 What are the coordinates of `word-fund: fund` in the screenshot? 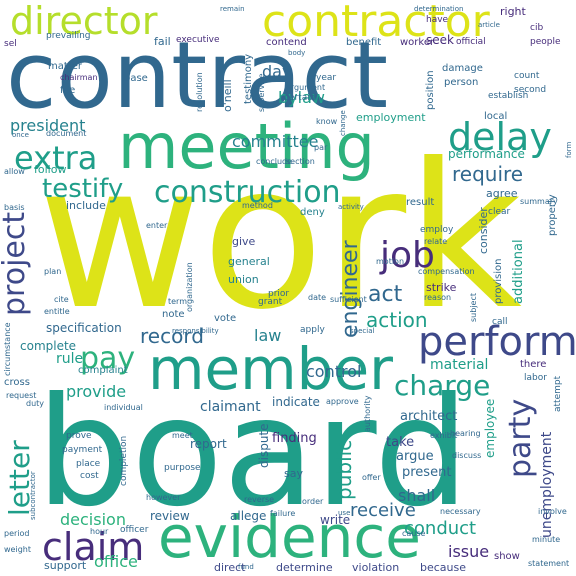 It's located at (246, 567).